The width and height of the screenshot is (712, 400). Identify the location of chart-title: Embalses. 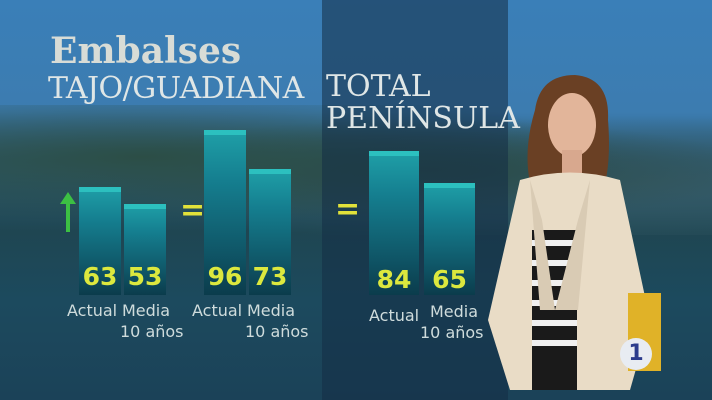
(146, 51).